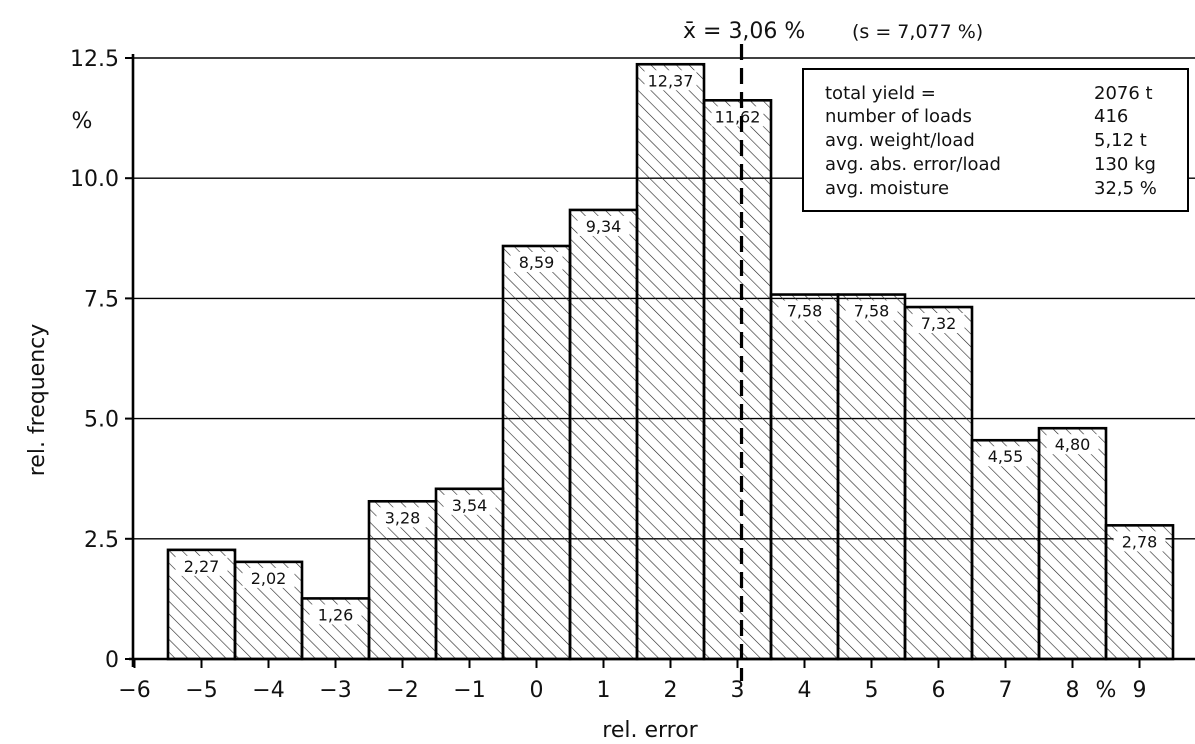  What do you see at coordinates (101, 540) in the screenshot?
I see `y-tick-label-1: 2.5` at bounding box center [101, 540].